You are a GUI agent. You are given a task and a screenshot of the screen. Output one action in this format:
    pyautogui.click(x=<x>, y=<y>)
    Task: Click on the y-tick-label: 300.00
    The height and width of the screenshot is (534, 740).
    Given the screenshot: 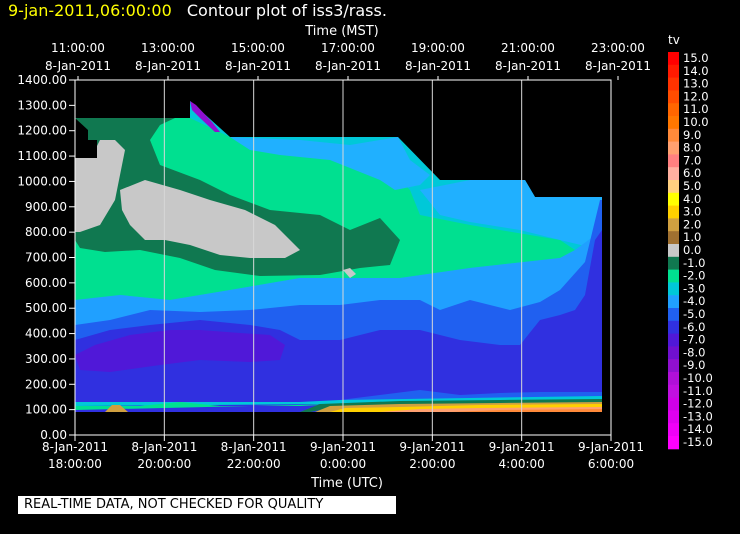 What is the action you would take?
    pyautogui.click(x=46, y=359)
    